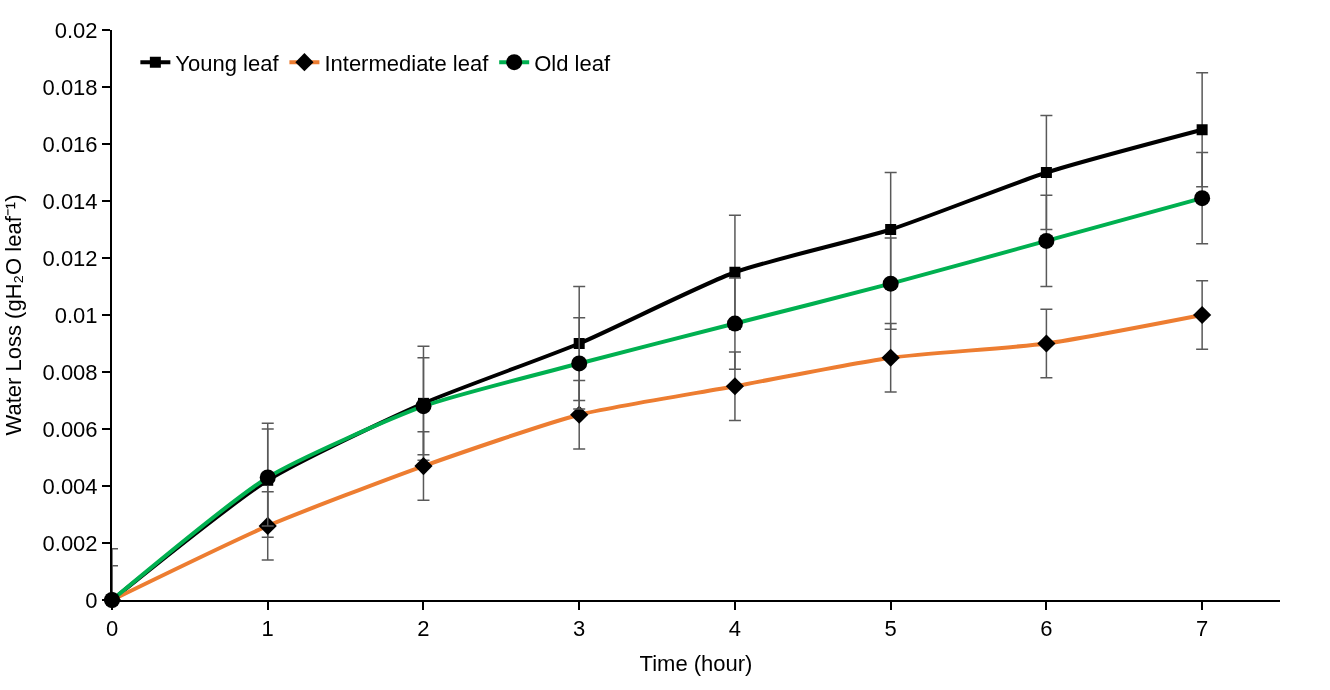  Describe the element at coordinates (13, 315) in the screenshot. I see `y-axis-title: Water Loss (gH₂O leaf⁻¹)` at that location.